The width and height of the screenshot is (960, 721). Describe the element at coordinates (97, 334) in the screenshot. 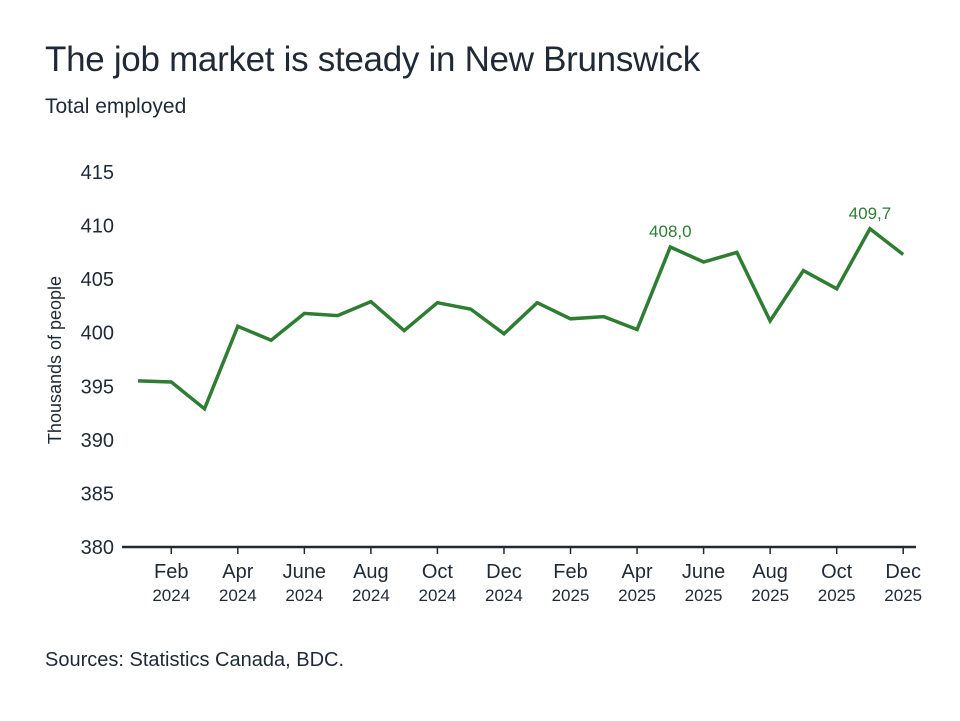

I see `y-tick-label: 400` at that location.